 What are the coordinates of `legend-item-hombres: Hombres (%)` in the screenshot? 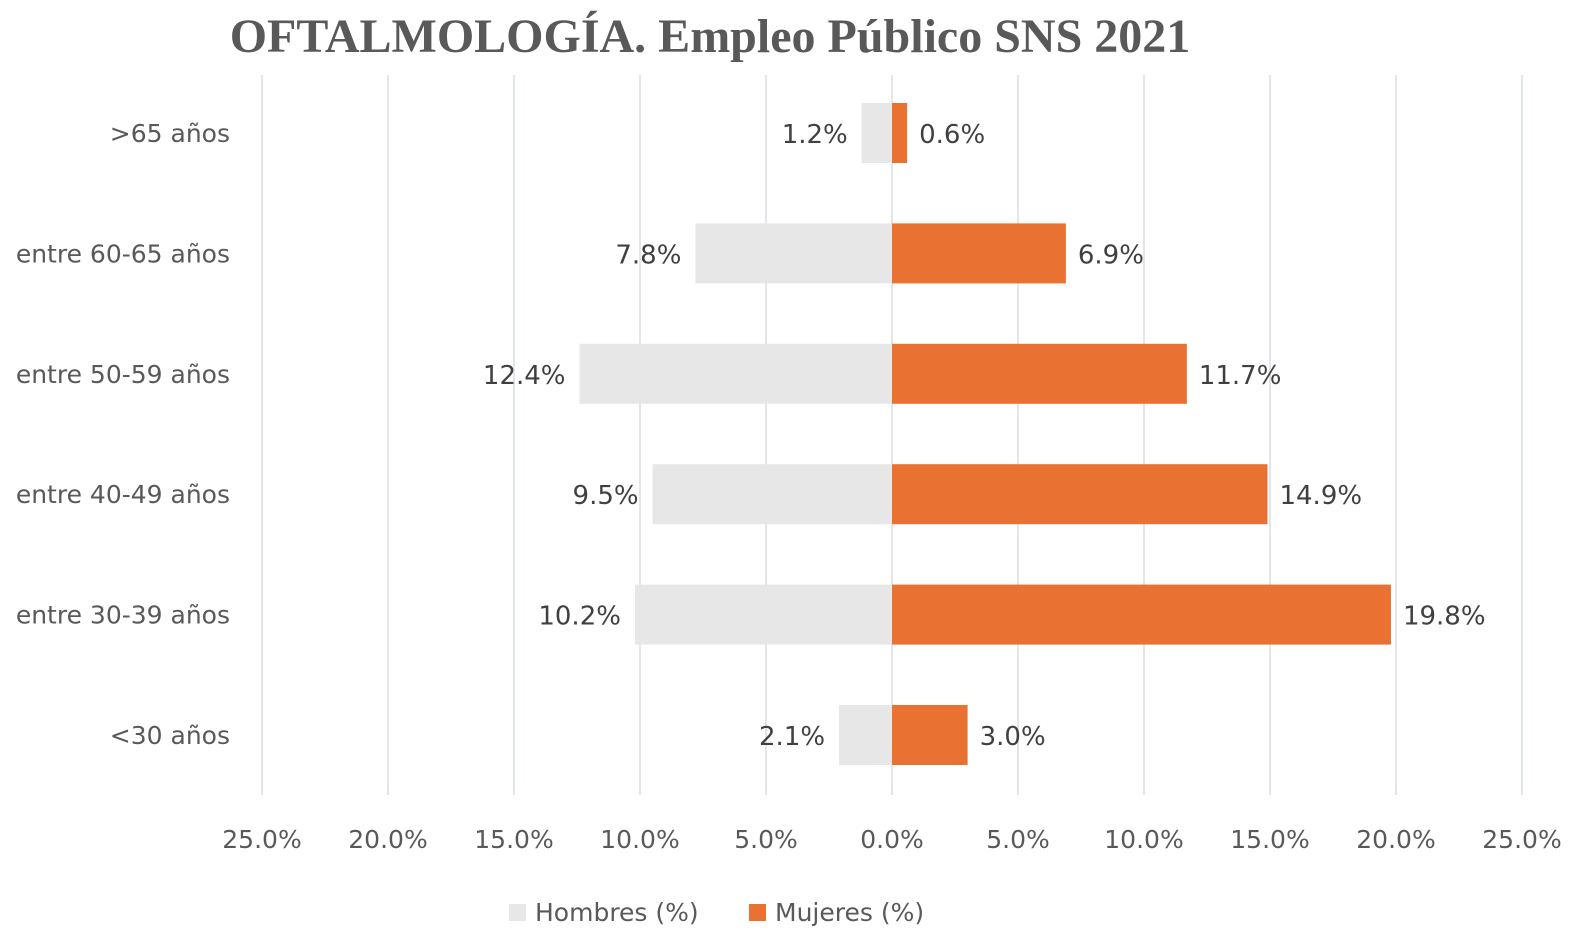 It's located at (604, 912).